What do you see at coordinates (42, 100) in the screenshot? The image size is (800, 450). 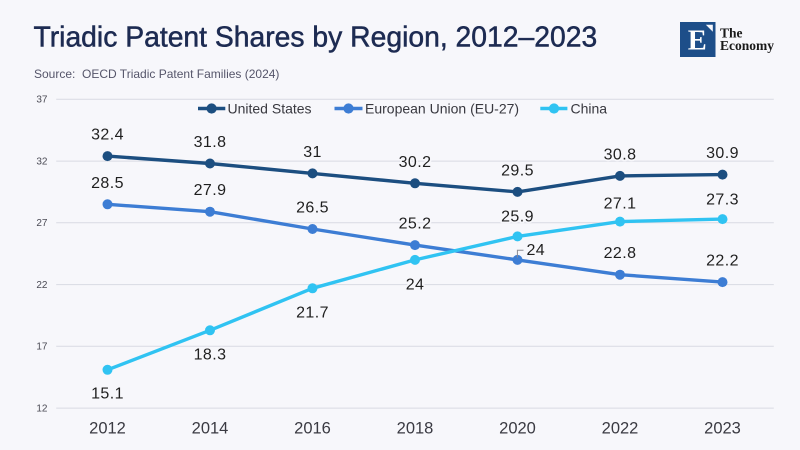 I see `svg-text: 37` at bounding box center [42, 100].